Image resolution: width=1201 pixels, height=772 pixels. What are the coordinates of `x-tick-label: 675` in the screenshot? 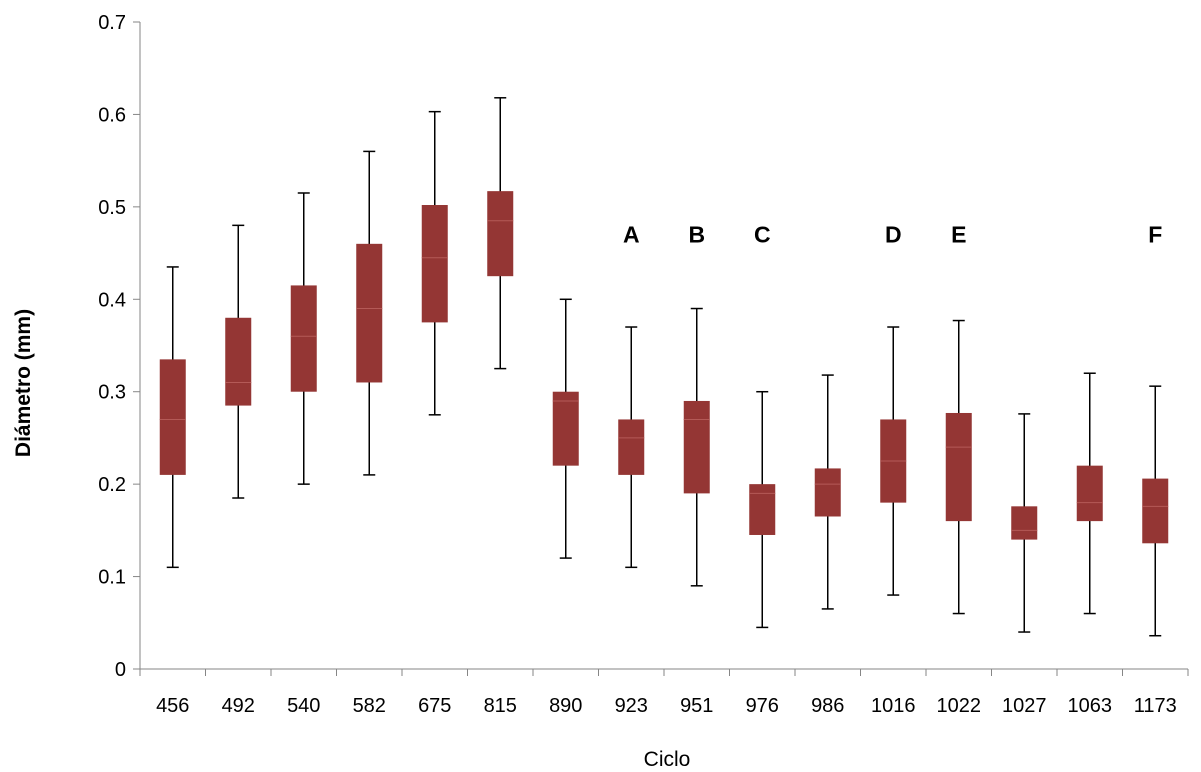 It's located at (434, 706).